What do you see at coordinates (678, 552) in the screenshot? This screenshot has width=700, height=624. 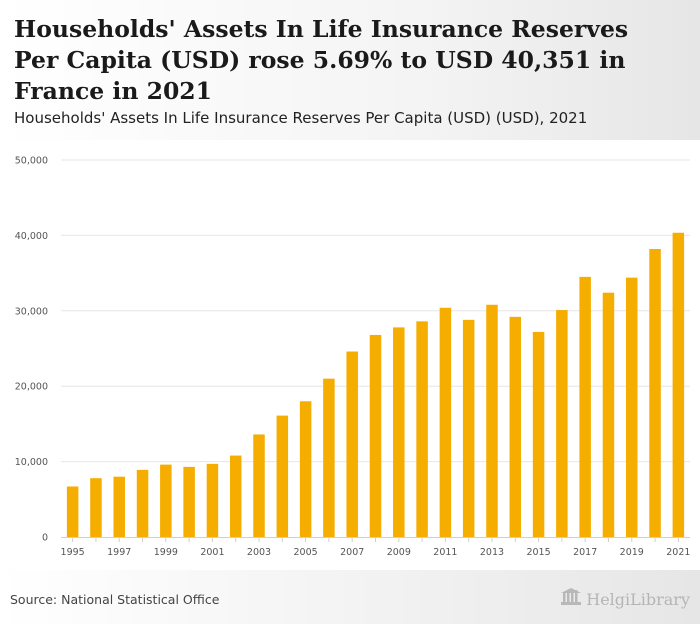 I see `x-tick-label: 2021` at bounding box center [678, 552].